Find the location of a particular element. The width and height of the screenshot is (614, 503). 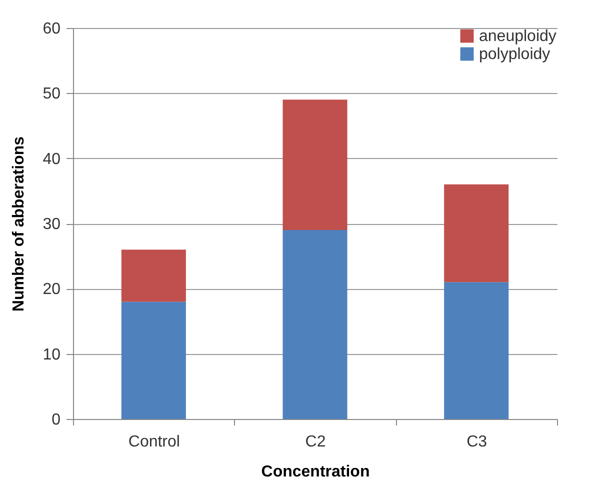

y-tick-label: 10 is located at coordinates (51, 355).